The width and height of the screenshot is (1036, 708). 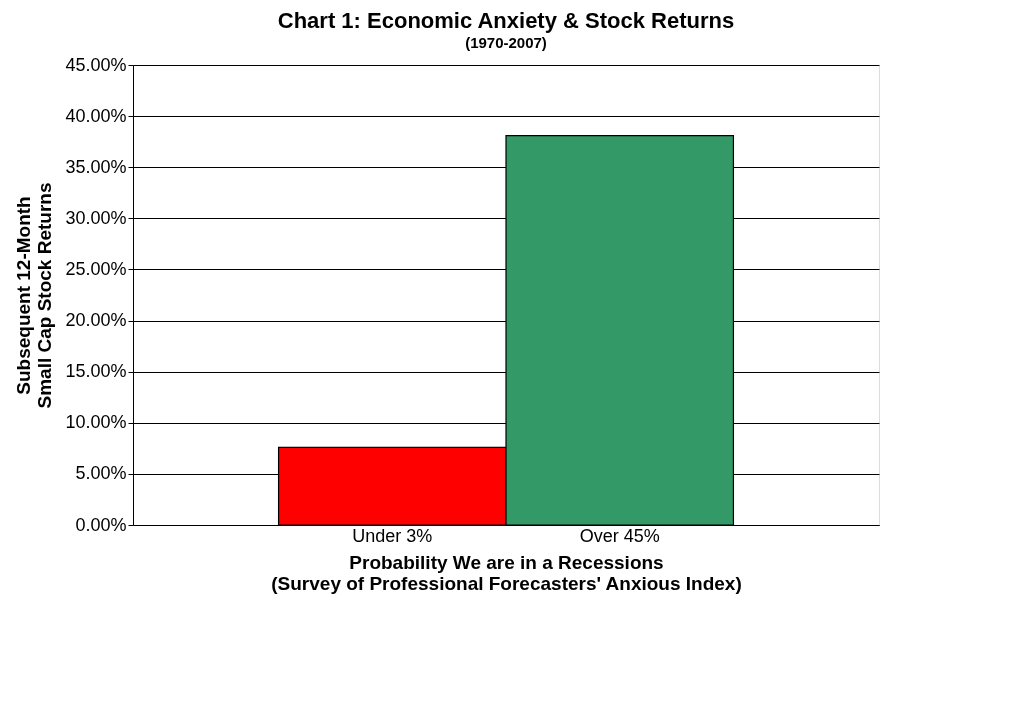 What do you see at coordinates (96, 115) in the screenshot?
I see `y-tick-label: 40.00%` at bounding box center [96, 115].